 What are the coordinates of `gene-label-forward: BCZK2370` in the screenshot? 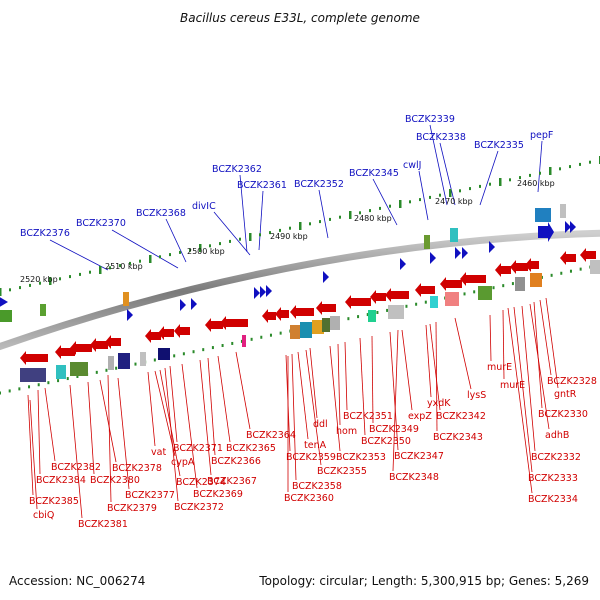 It's located at (101, 223).